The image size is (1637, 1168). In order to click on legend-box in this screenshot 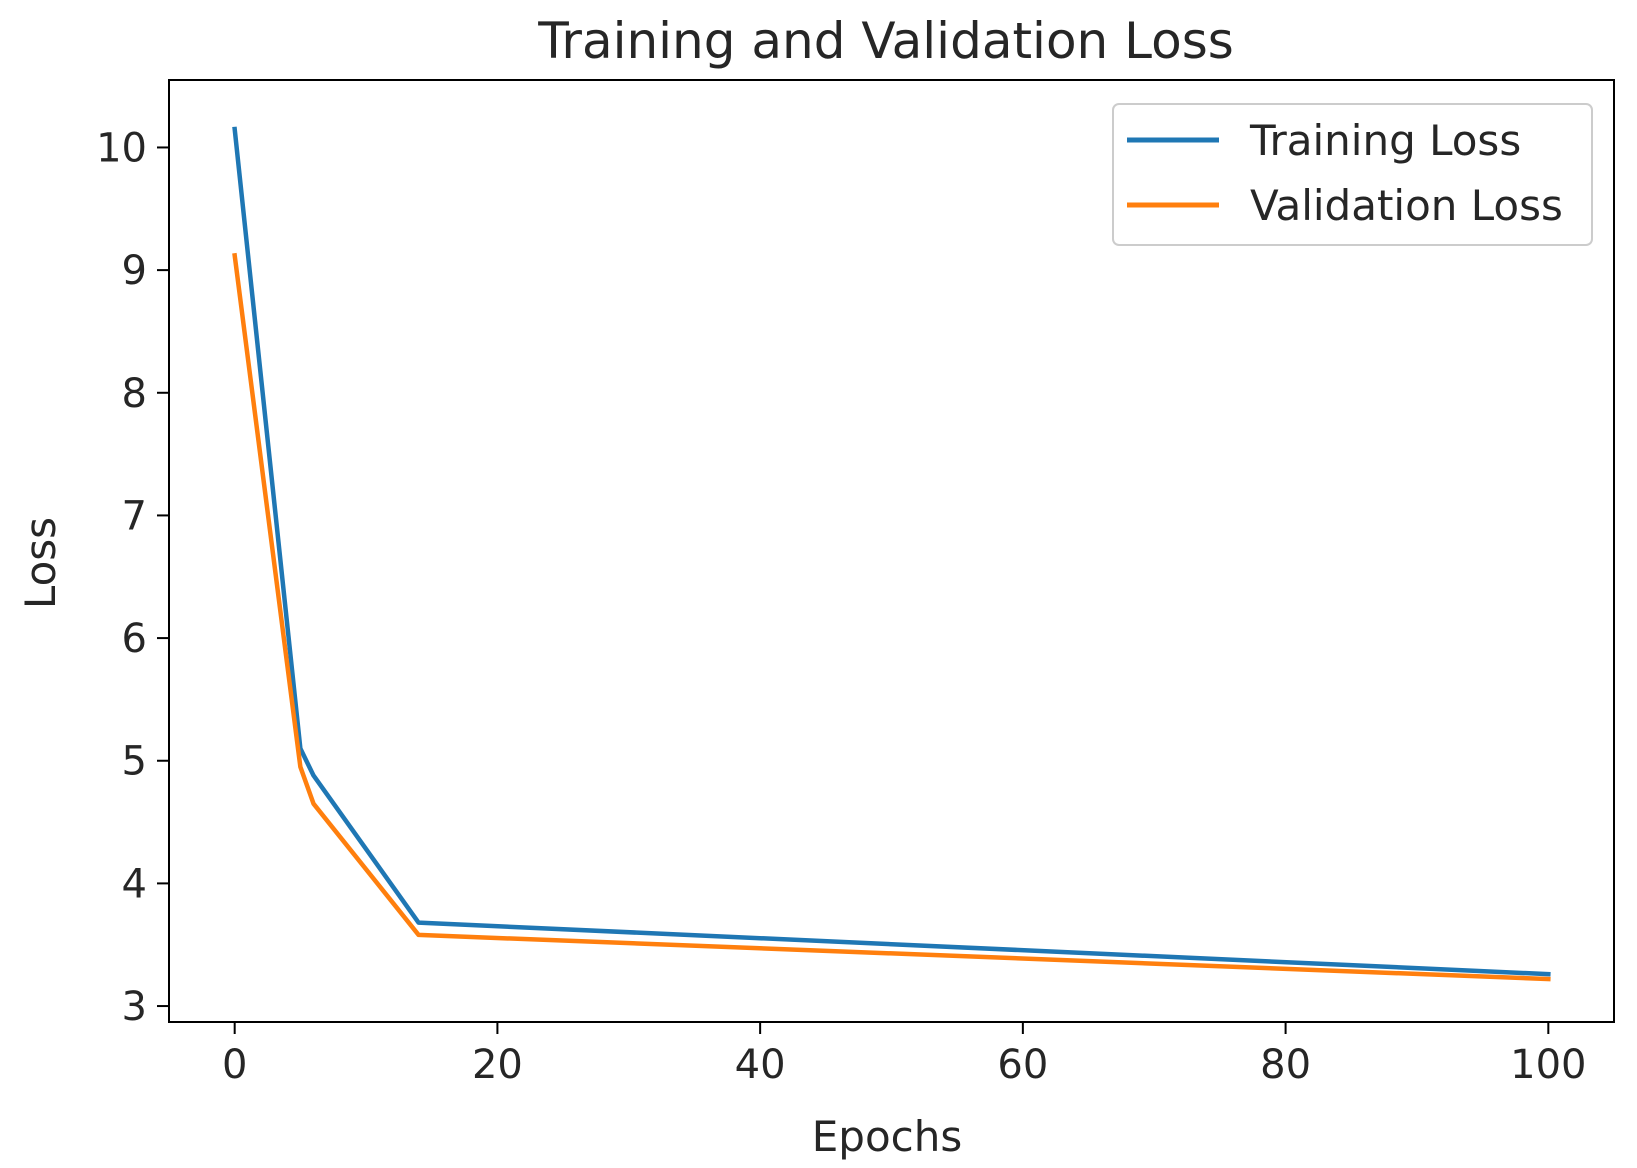, I will do `click(1352, 174)`.